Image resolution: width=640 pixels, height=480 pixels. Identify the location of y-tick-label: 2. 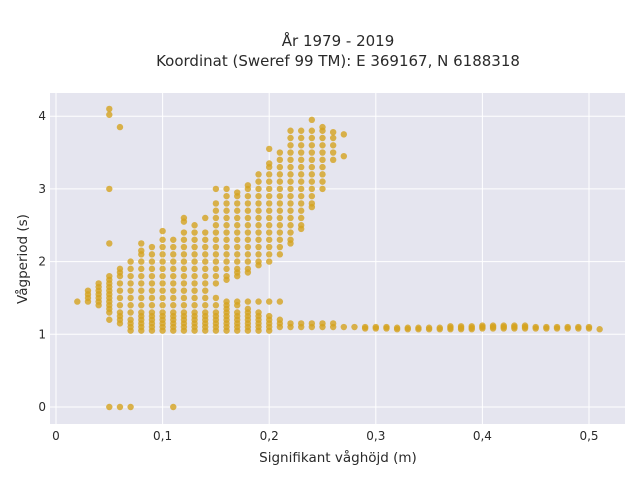
(42, 262).